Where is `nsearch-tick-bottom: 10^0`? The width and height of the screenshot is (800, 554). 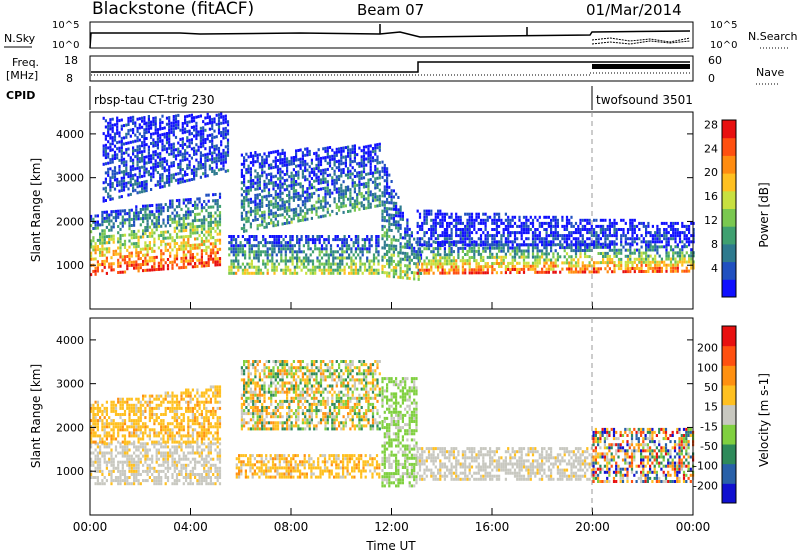 nsearch-tick-bottom: 10^0 is located at coordinates (723, 45).